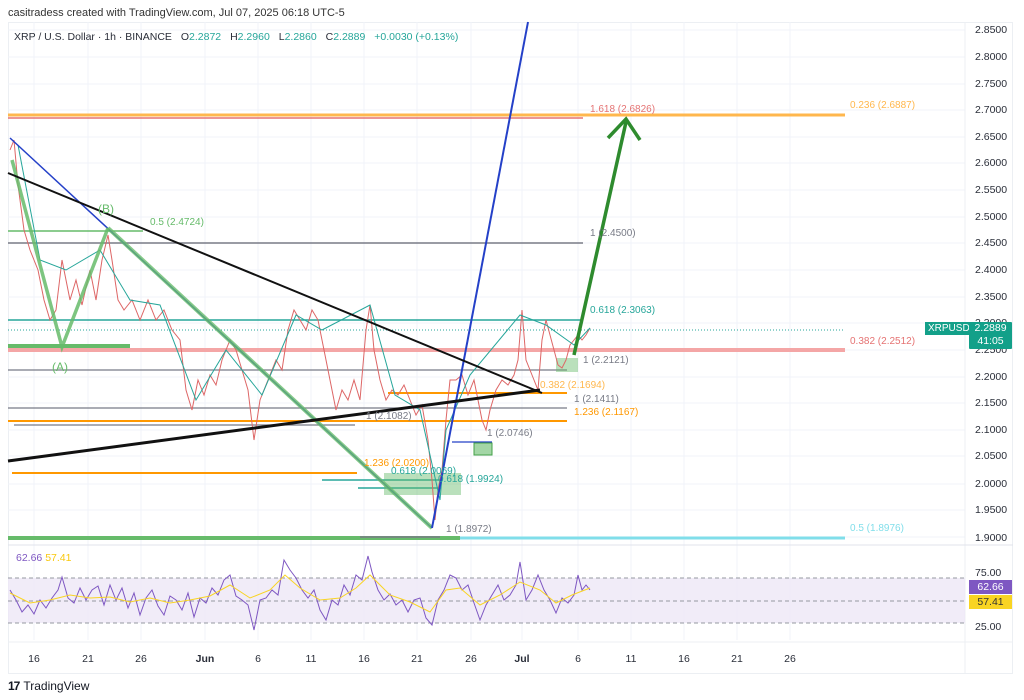  Describe the element at coordinates (606, 412) in the screenshot. I see `fib-label: 1.236 (2.1167)` at that location.